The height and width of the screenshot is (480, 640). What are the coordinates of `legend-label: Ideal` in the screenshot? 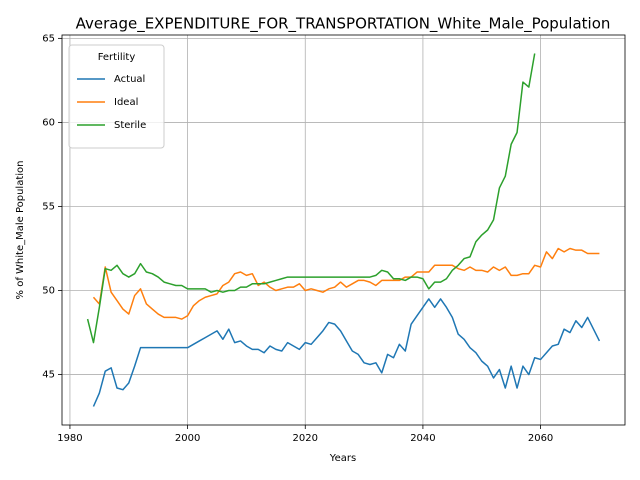 It's located at (126, 102).